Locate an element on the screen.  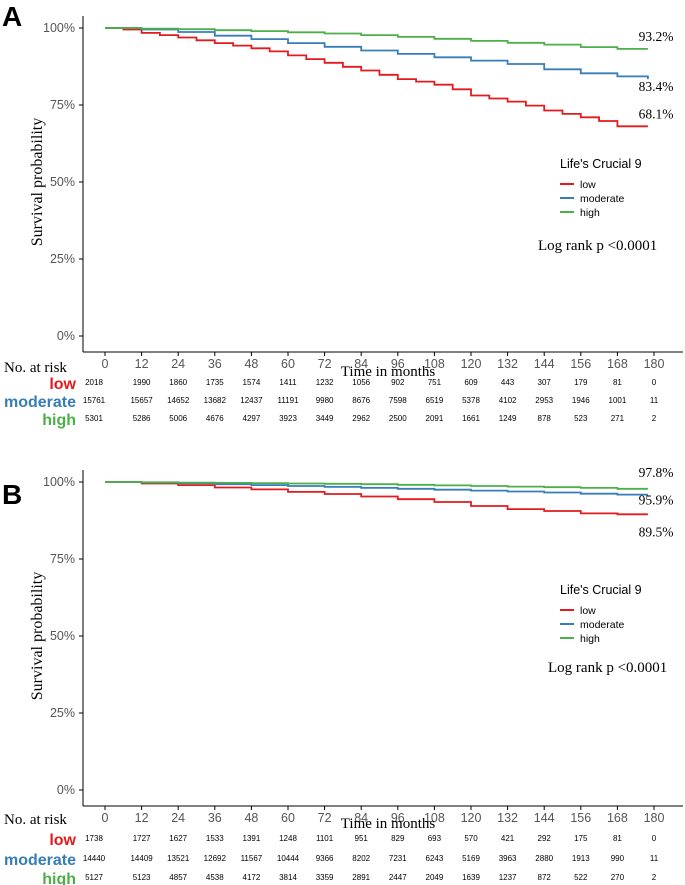
end-label-high: 97.8% is located at coordinates (656, 472).